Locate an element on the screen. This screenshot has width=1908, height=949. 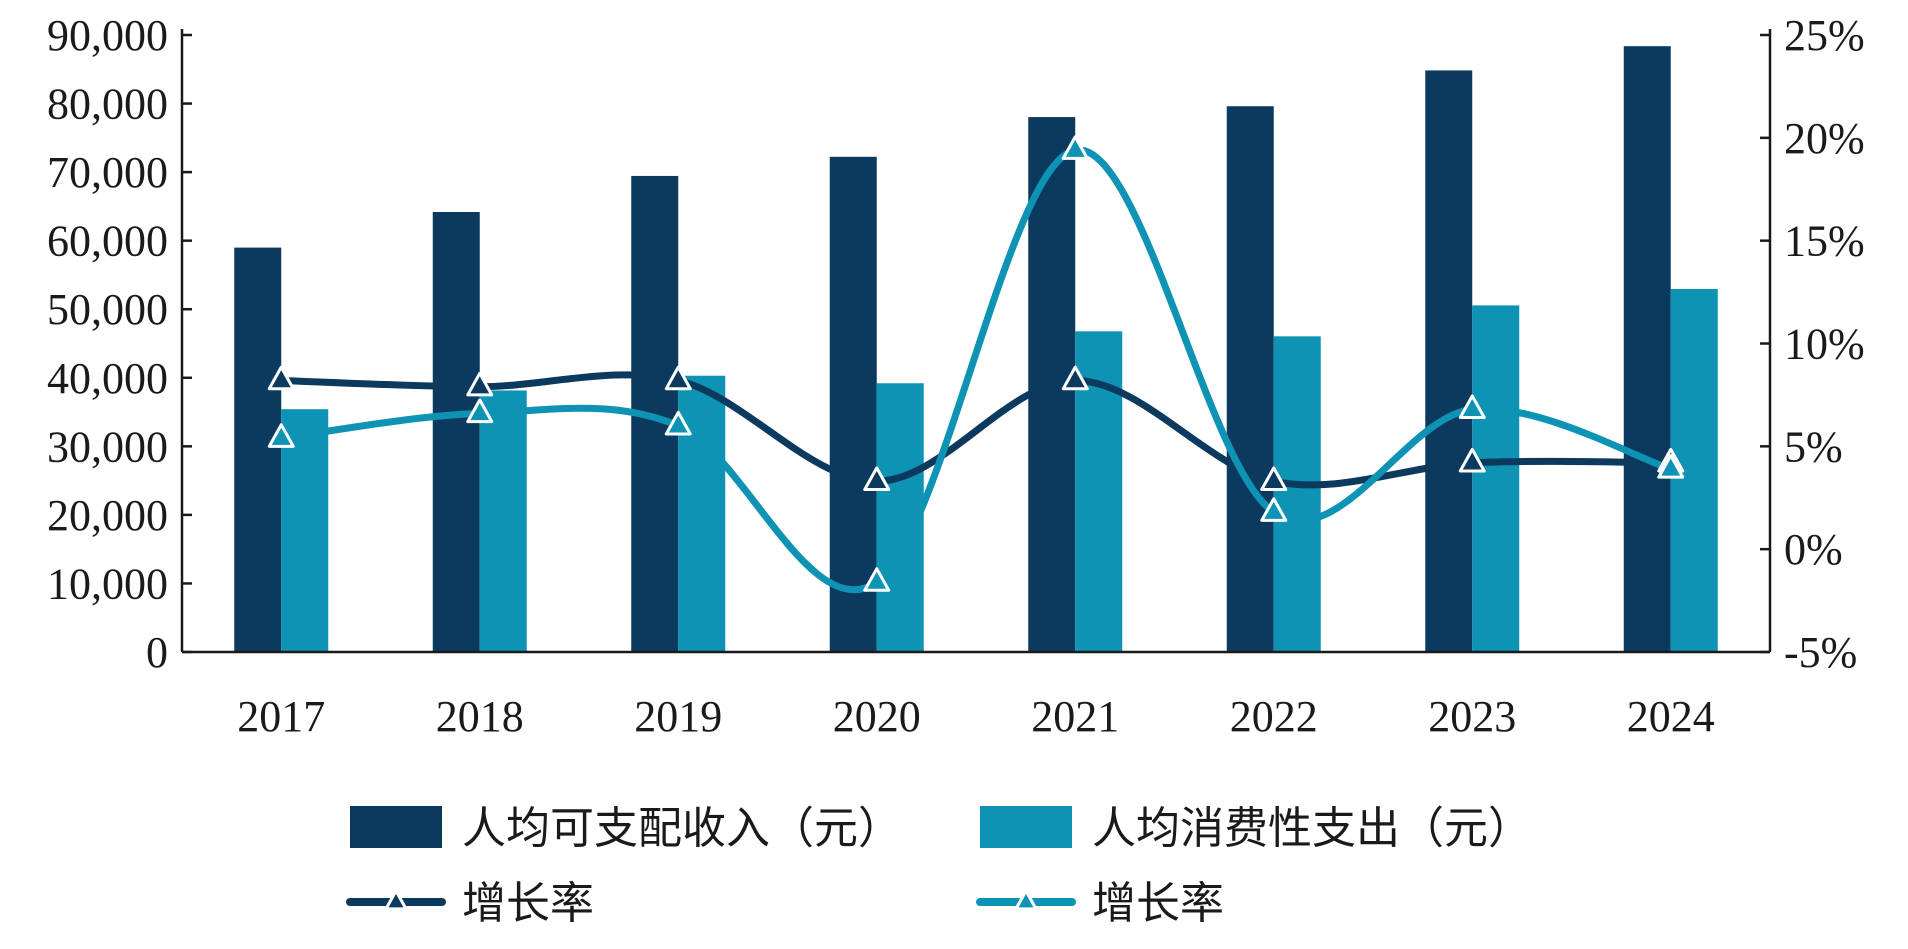
line-income-growth is located at coordinates (976, 430).